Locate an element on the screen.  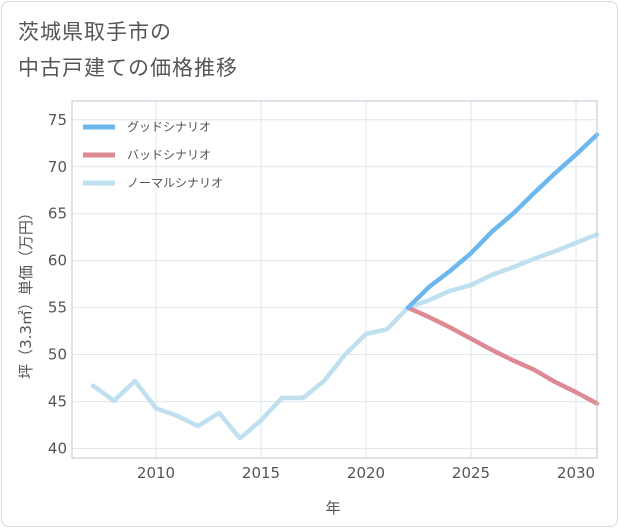
y-tick-label: 65 is located at coordinates (57, 214).